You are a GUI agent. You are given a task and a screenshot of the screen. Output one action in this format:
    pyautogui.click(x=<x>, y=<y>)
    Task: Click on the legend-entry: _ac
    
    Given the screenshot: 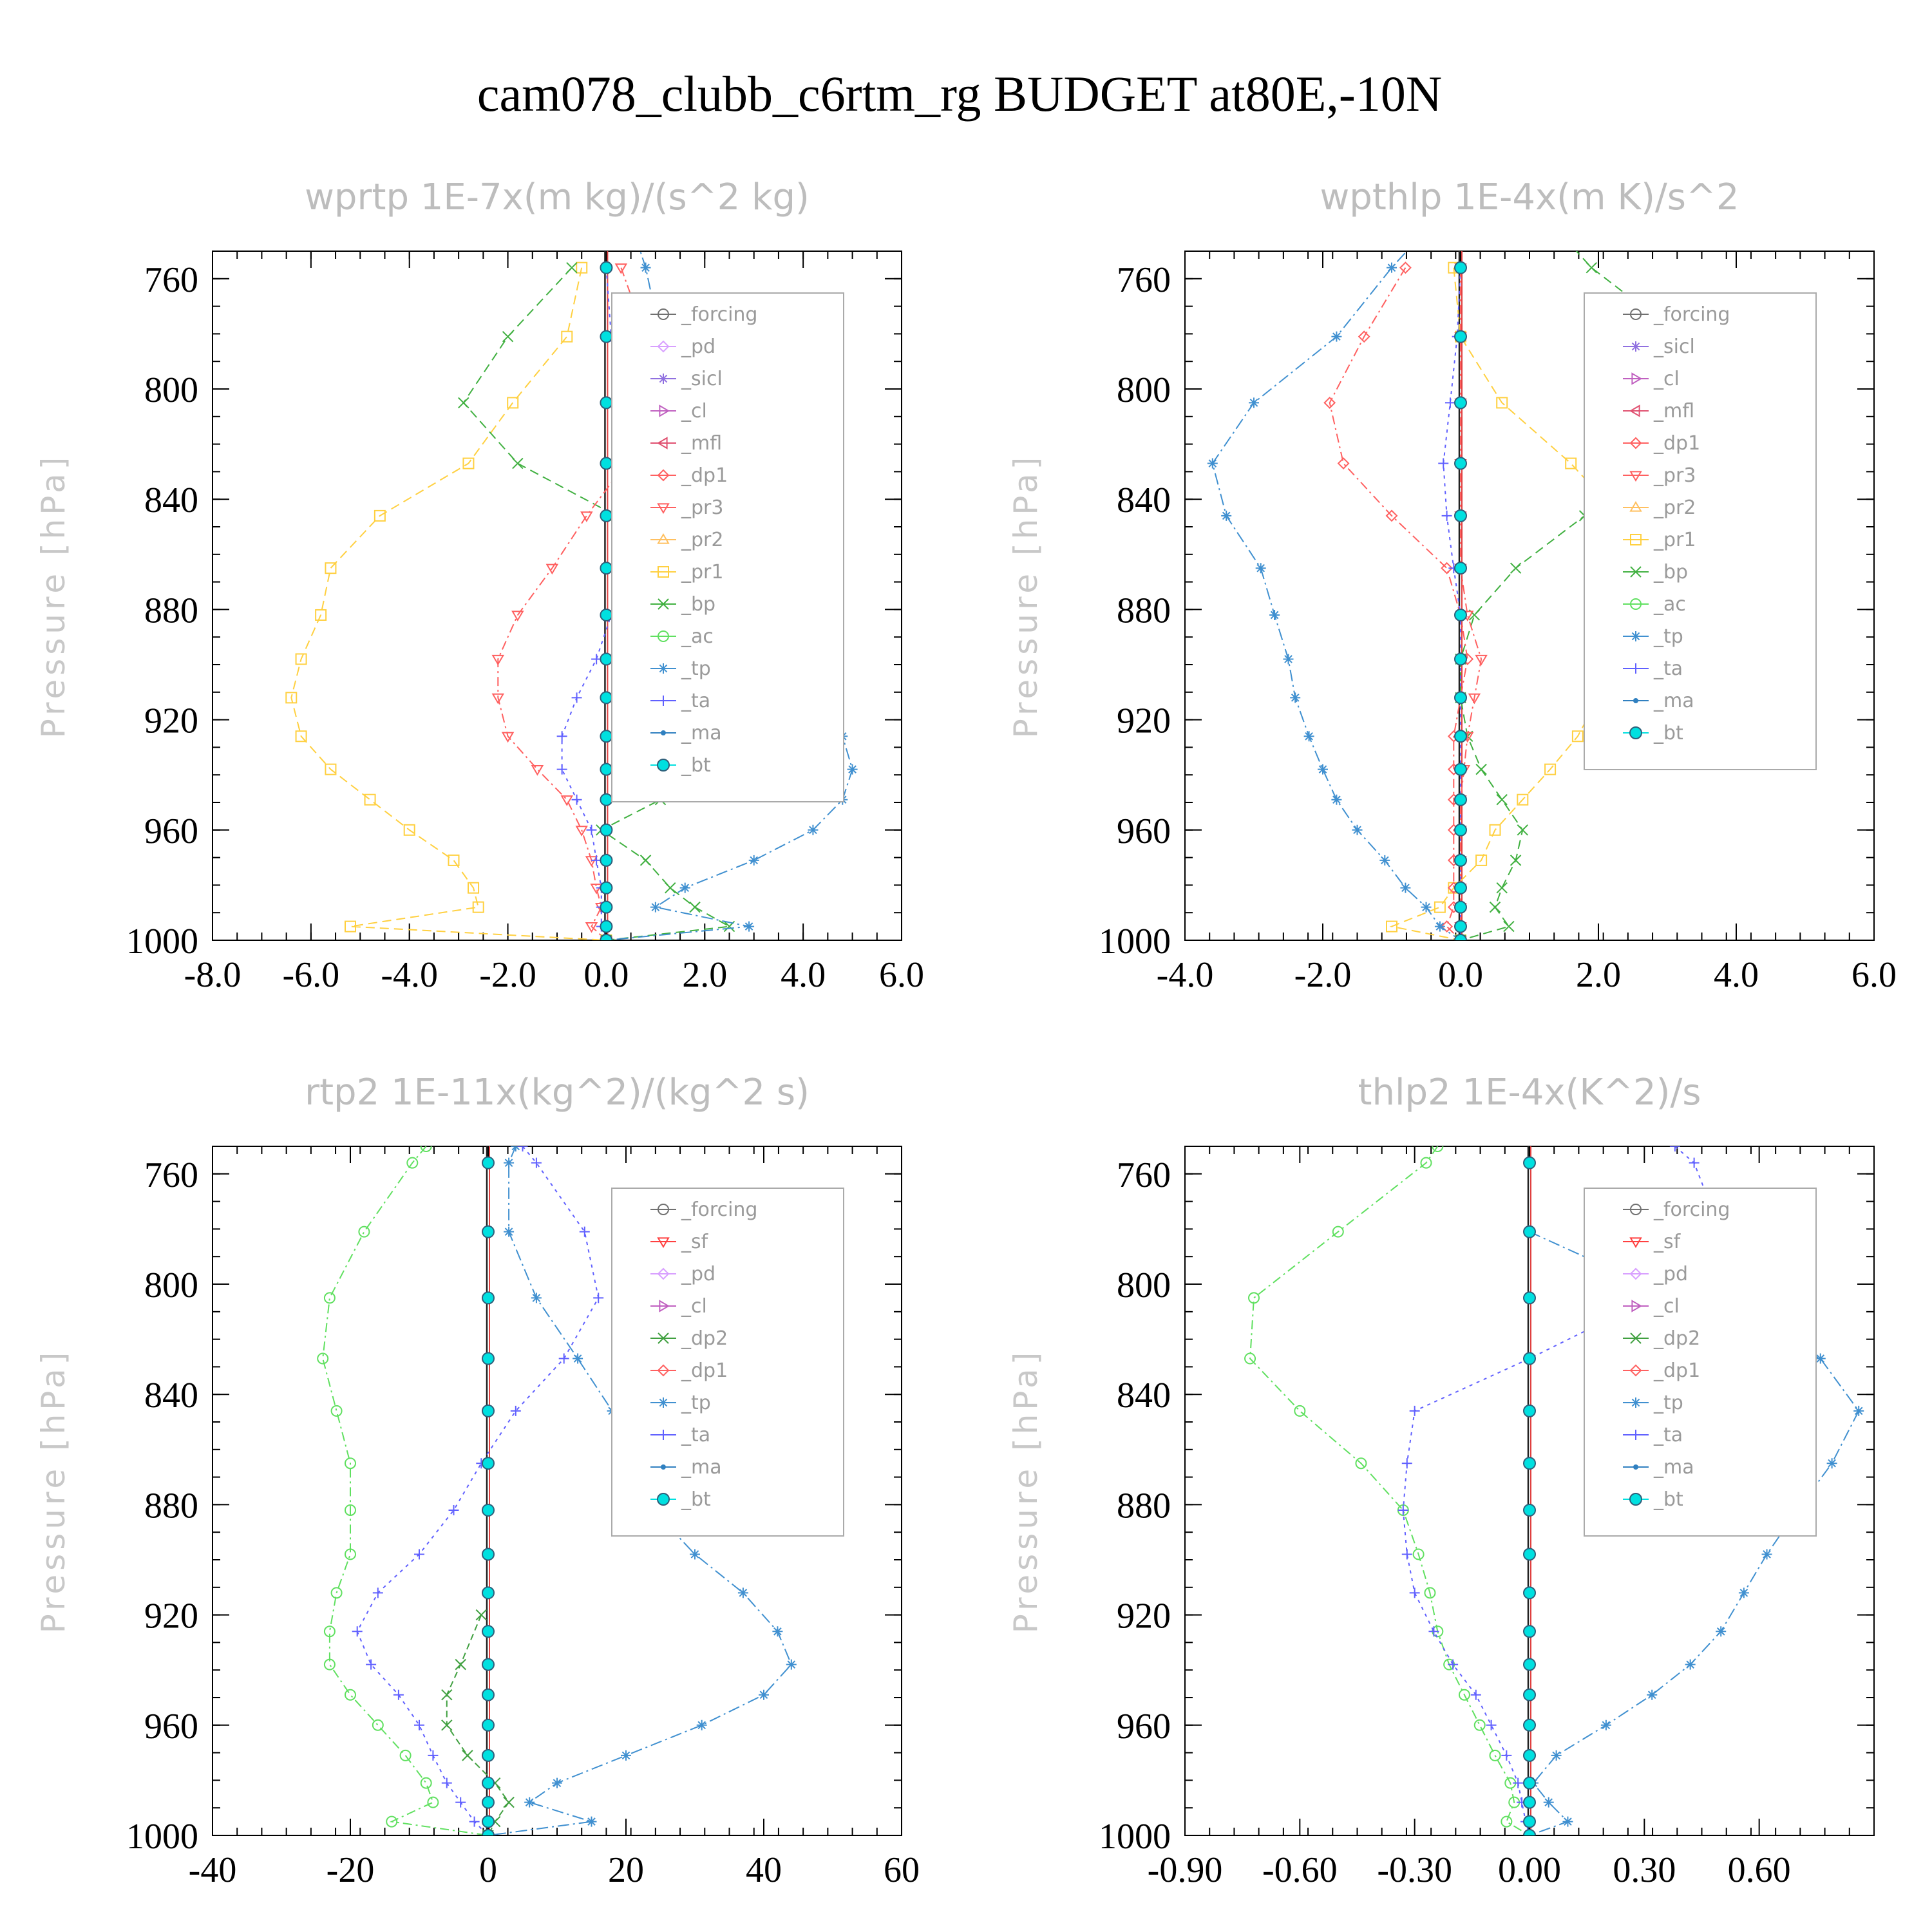 What is the action you would take?
    pyautogui.click(x=1669, y=604)
    